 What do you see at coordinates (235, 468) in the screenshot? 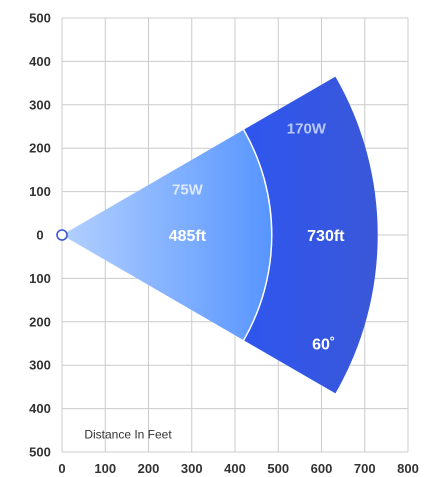
I see `x-tick-label: 400` at bounding box center [235, 468].